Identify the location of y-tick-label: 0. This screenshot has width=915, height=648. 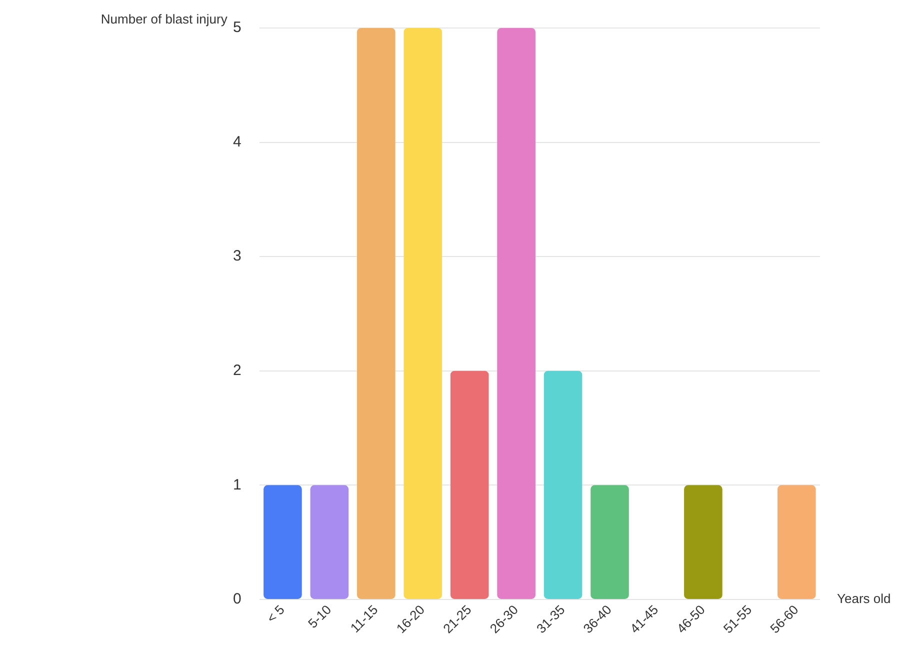
(237, 599).